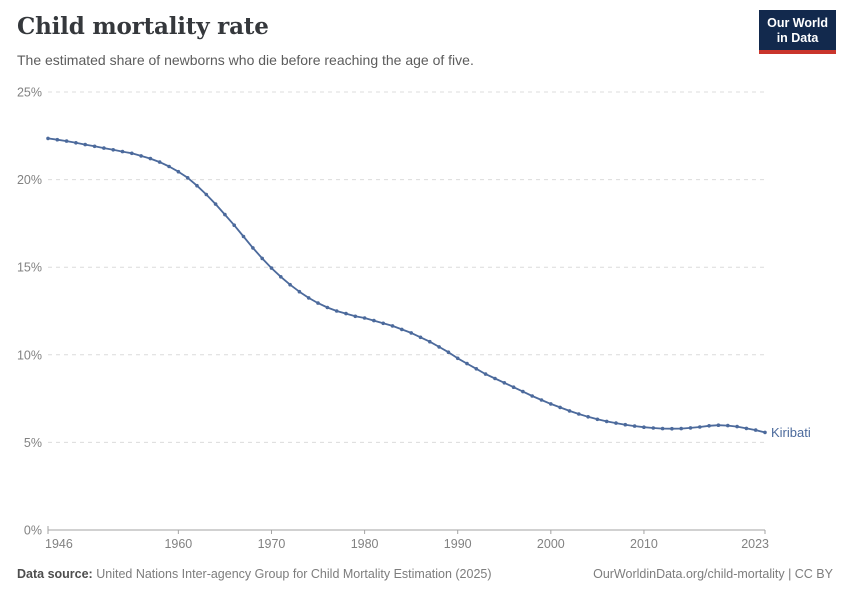 This screenshot has width=850, height=600. Describe the element at coordinates (458, 544) in the screenshot. I see `x-tick-label-1990: 1990` at that location.